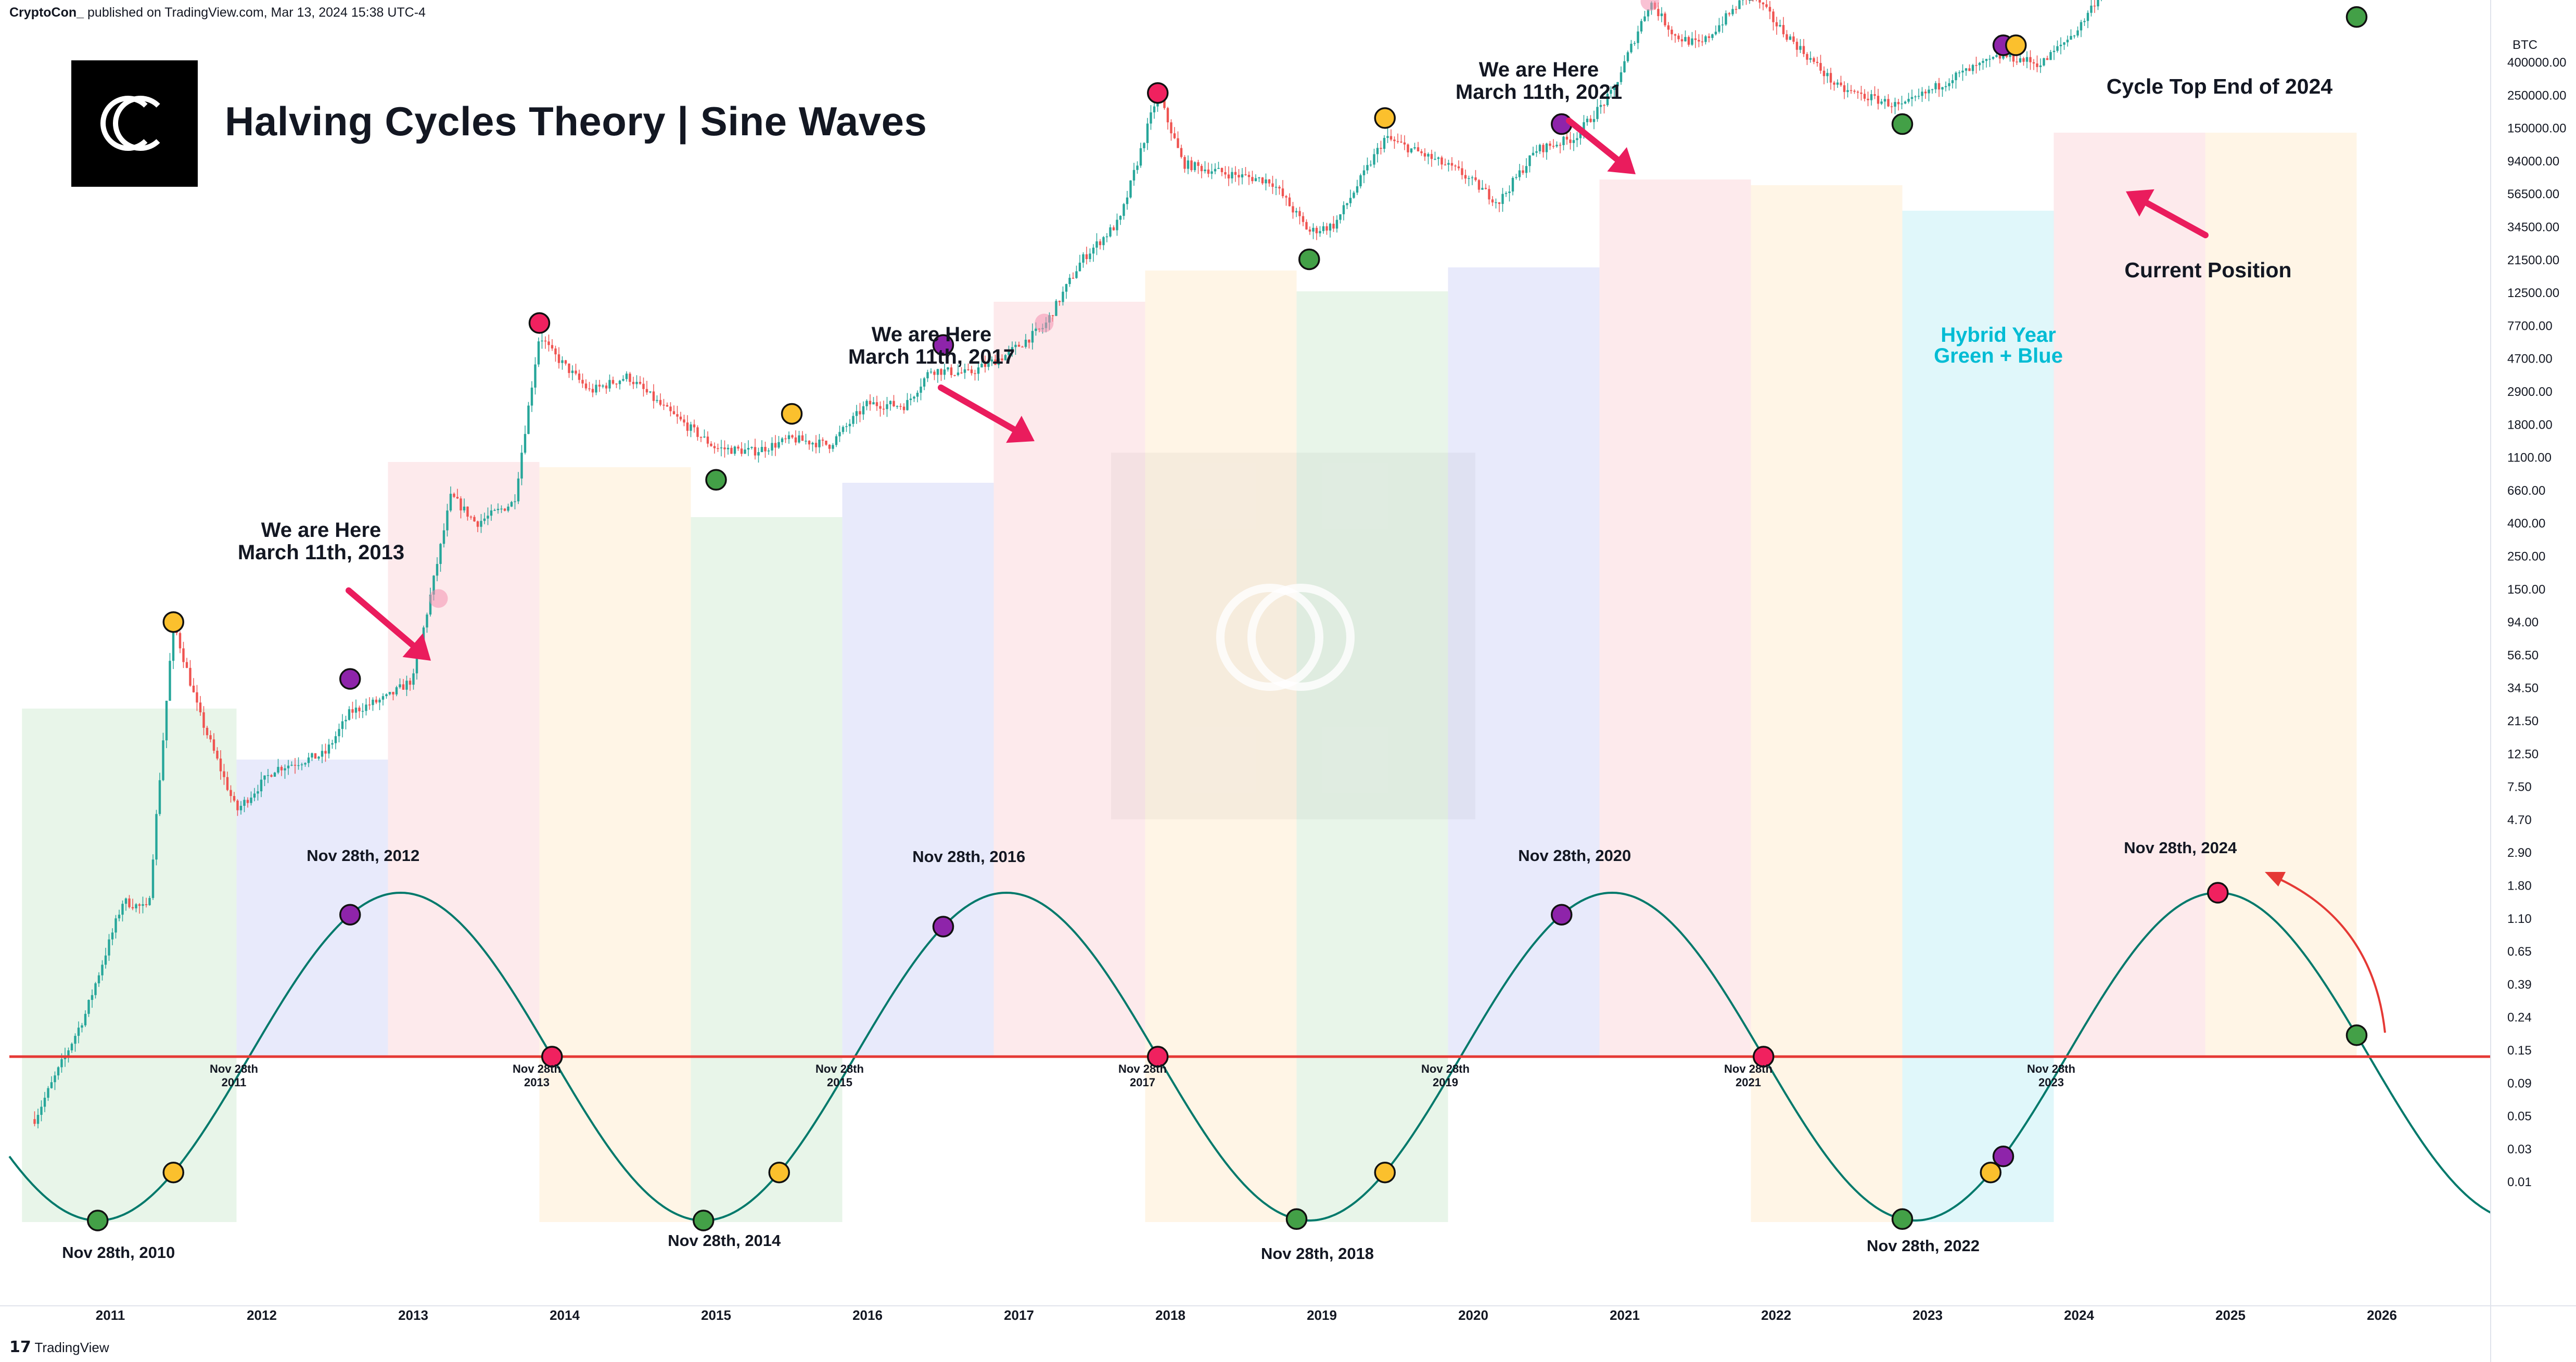  What do you see at coordinates (46, 13) in the screenshot?
I see `author-name: CryptoCon_` at bounding box center [46, 13].